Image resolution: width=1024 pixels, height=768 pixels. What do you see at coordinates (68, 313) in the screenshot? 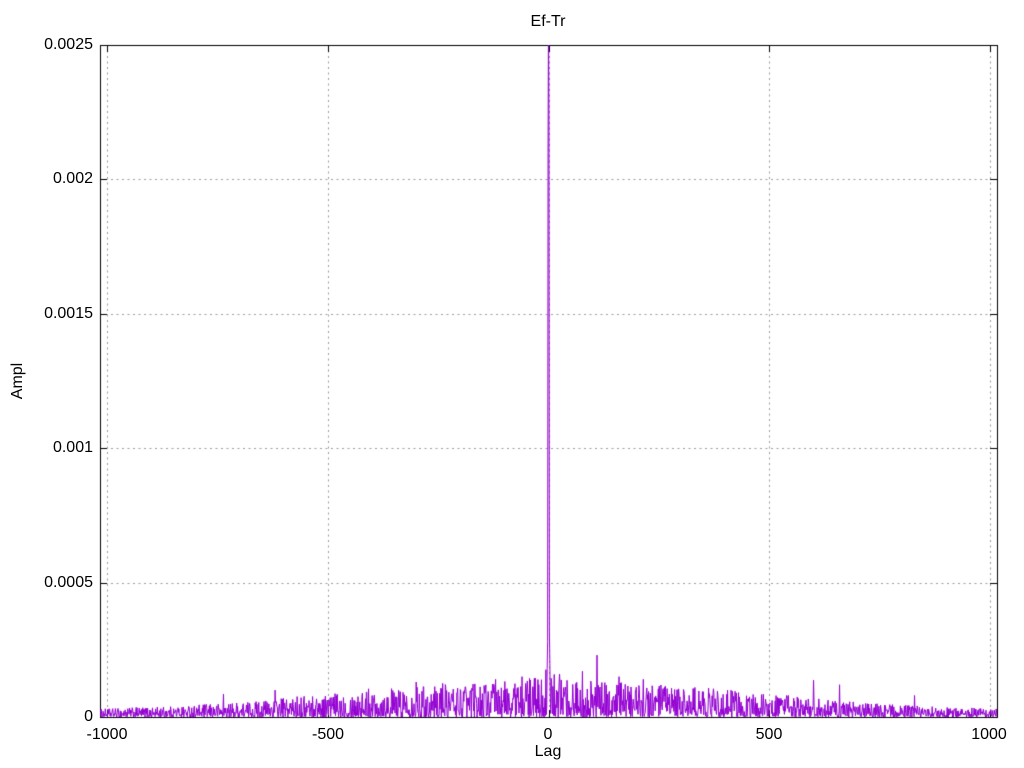
I see `y-tick-label-0p0015: 0.0015` at bounding box center [68, 313].